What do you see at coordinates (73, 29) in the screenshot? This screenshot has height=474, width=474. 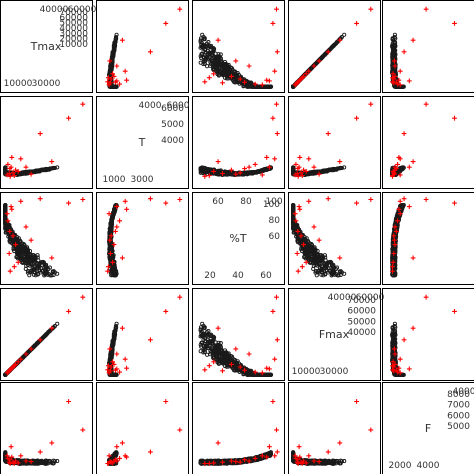 I see `tick-label: 40000` at bounding box center [73, 29].